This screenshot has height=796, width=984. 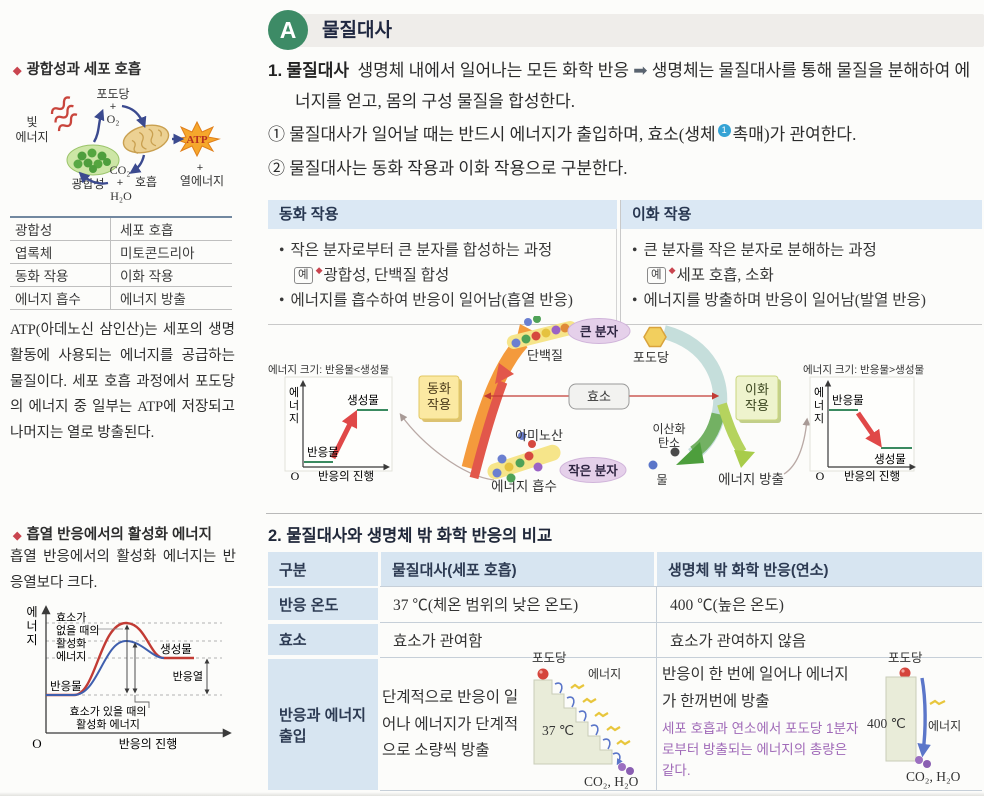 What do you see at coordinates (108, 724) in the screenshot?
I see `with-enzyme-label: 활성화 에너지` at bounding box center [108, 724].